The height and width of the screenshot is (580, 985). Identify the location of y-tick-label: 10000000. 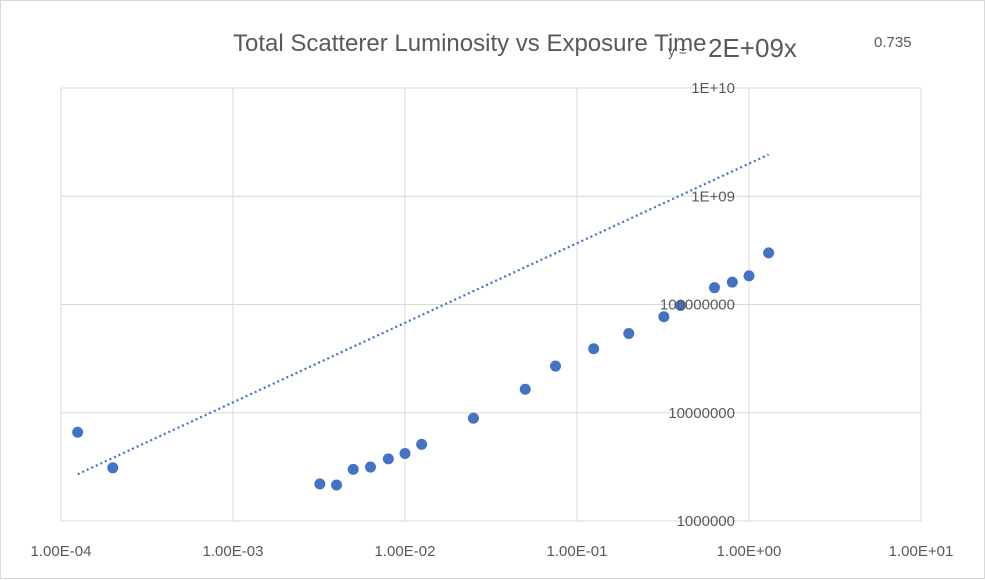
(701, 413).